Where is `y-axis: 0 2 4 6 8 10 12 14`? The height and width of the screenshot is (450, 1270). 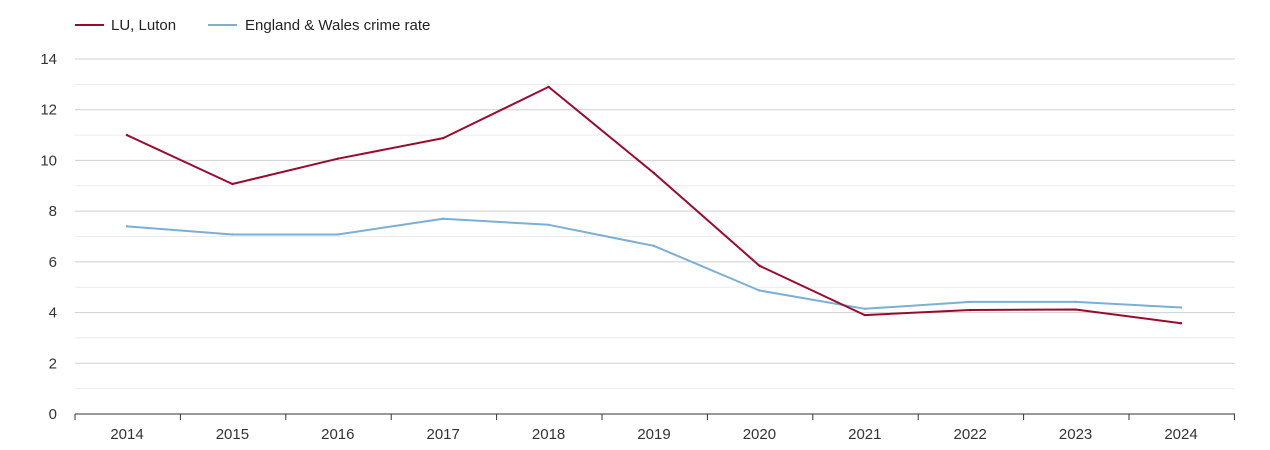 y-axis: 0 2 4 6 8 10 12 14 is located at coordinates (48, 237).